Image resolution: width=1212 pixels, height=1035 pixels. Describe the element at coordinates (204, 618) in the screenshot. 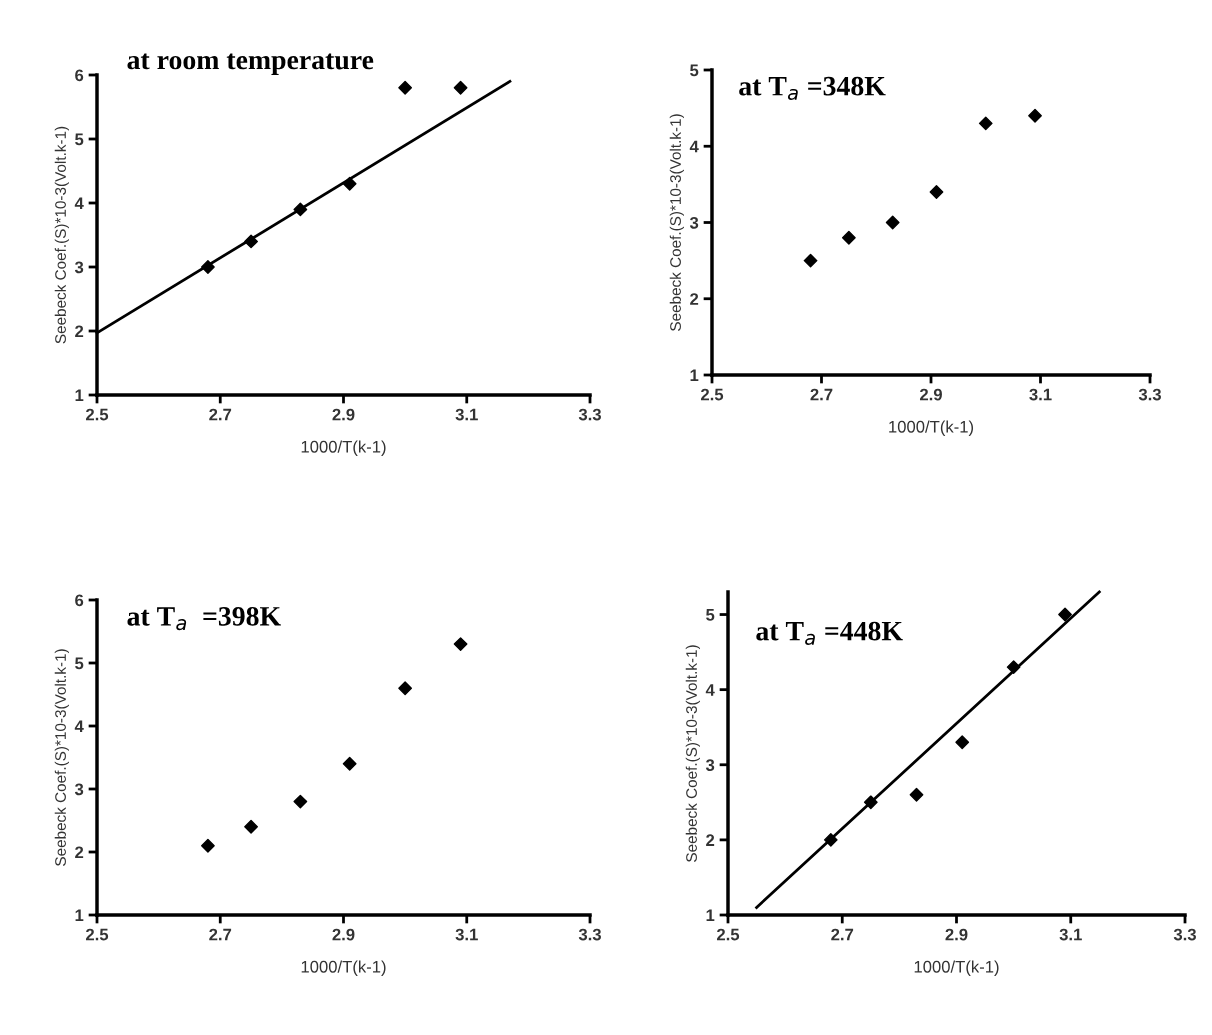

I see `chart-title: at T$_{a}$ =398K` at that location.